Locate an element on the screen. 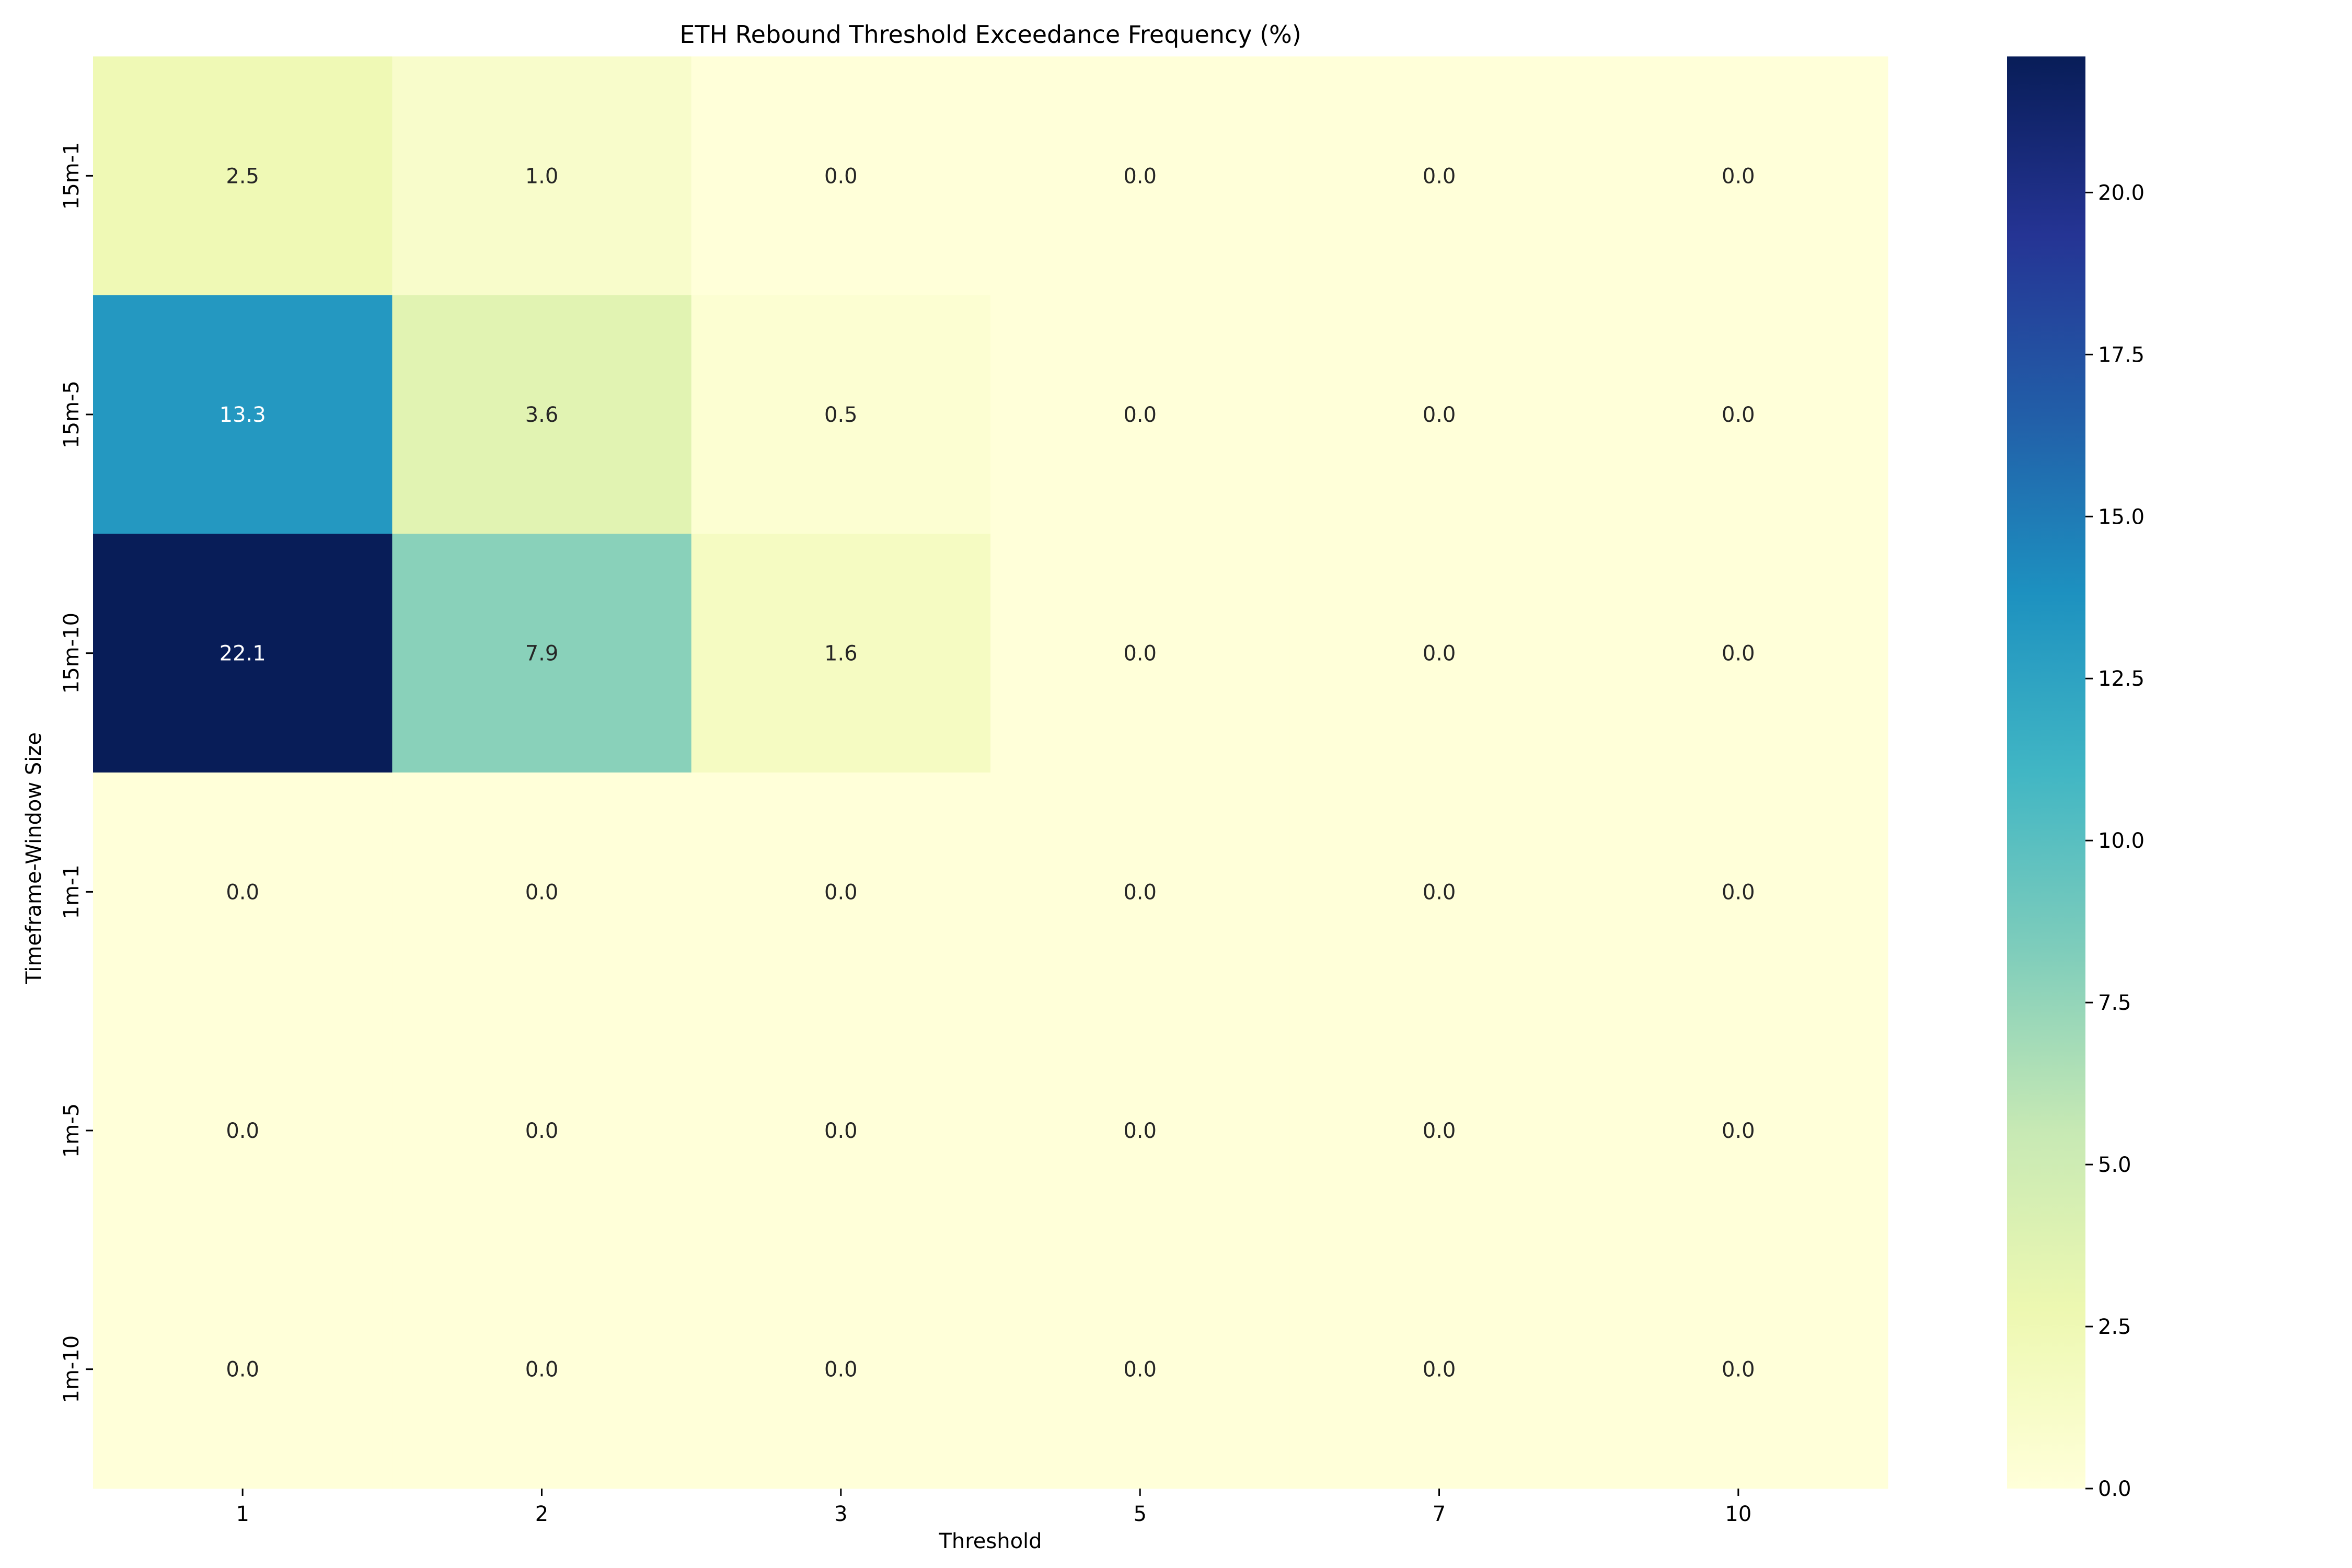 This screenshot has width=2352, height=1568. cell-value-label: 1.6 is located at coordinates (841, 654).